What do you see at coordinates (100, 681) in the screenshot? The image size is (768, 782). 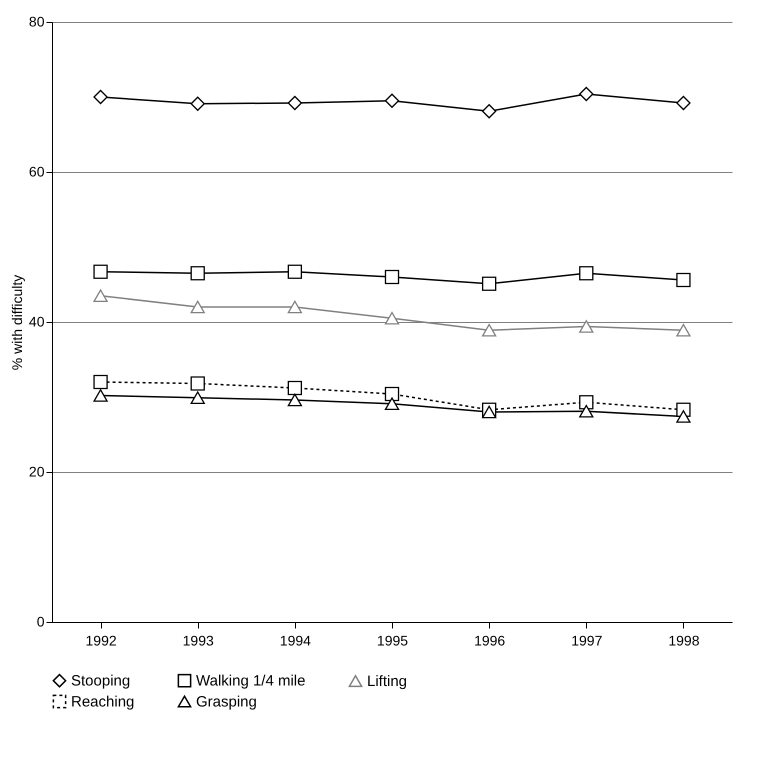 I see `legend-label: Stooping` at bounding box center [100, 681].